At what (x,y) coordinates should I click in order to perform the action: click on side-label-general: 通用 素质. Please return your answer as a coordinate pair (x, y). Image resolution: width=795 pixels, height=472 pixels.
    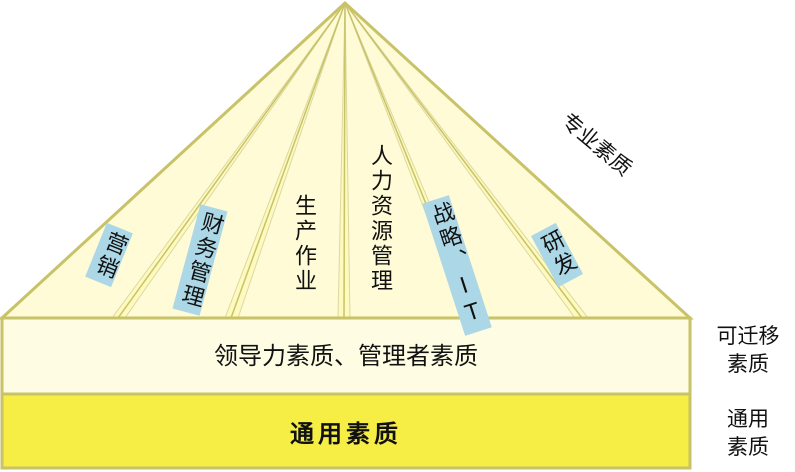
    Looking at the image, I should click on (748, 433).